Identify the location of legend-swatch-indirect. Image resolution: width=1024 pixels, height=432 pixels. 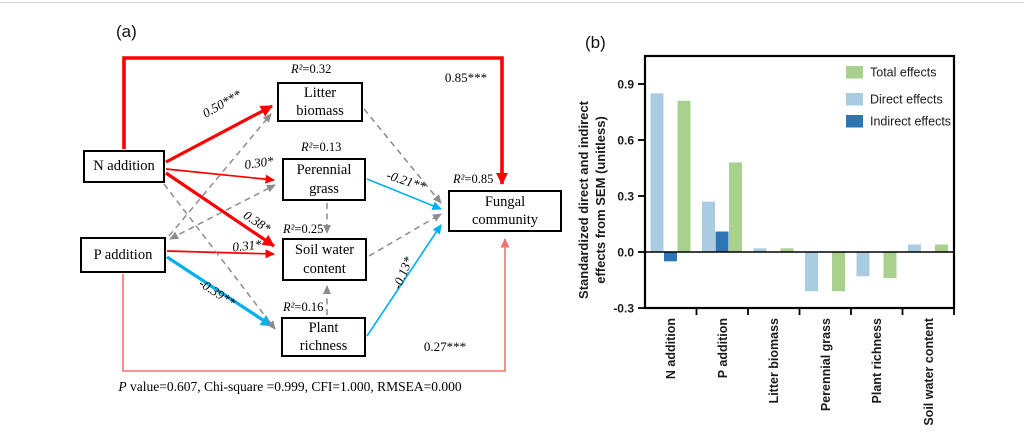
(854, 121).